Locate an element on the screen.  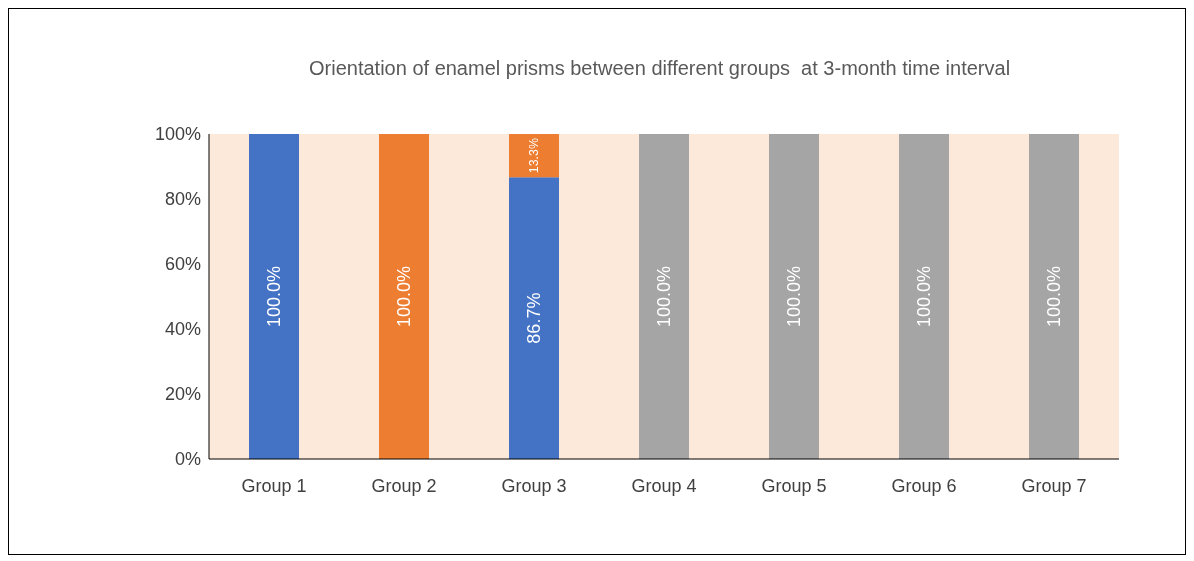
y-tick-label: 60% is located at coordinates (182, 264).